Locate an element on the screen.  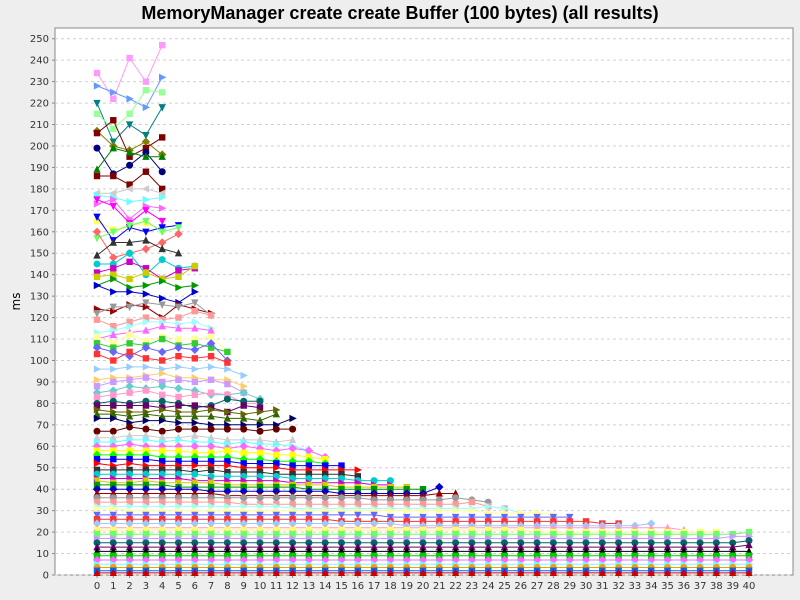
y-tick-label: 220 is located at coordinates (39, 104).